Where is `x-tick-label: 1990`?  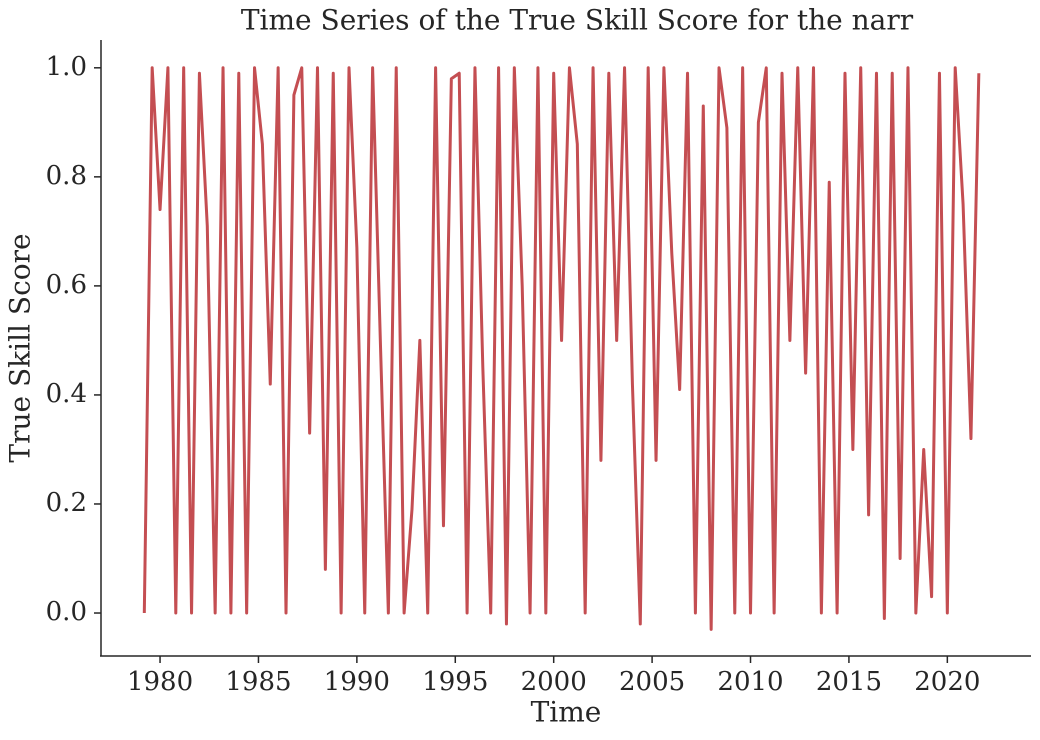 x-tick-label: 1990 is located at coordinates (357, 682).